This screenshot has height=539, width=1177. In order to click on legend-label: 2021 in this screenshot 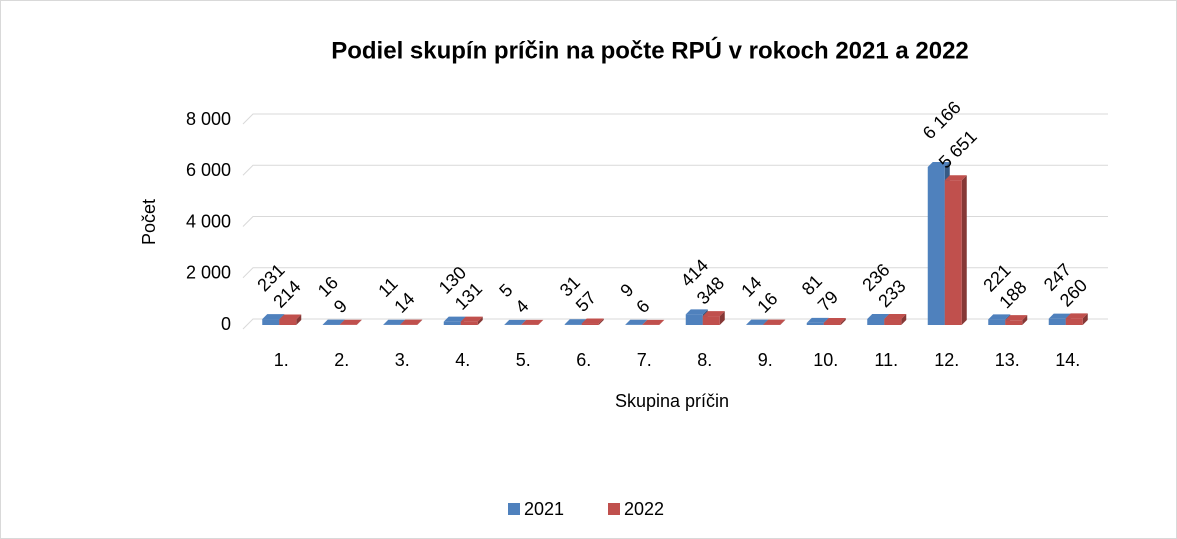, I will do `click(544, 509)`.